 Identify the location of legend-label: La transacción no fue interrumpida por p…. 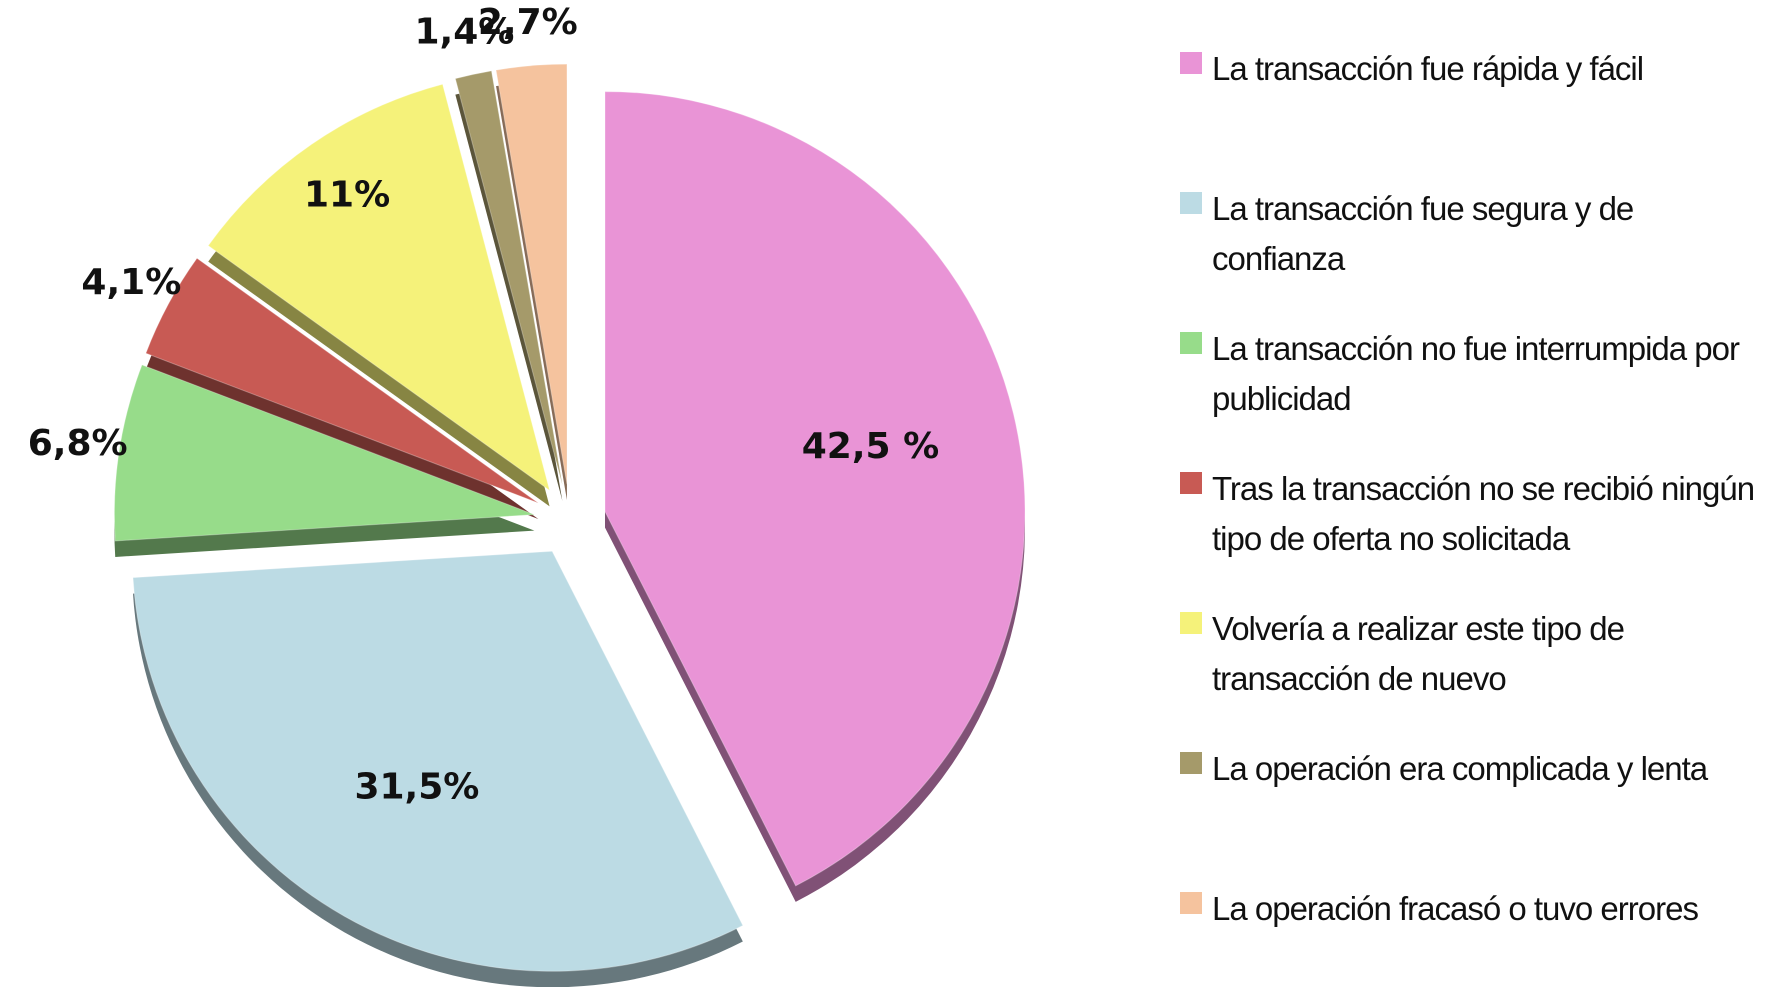
(1476, 373).